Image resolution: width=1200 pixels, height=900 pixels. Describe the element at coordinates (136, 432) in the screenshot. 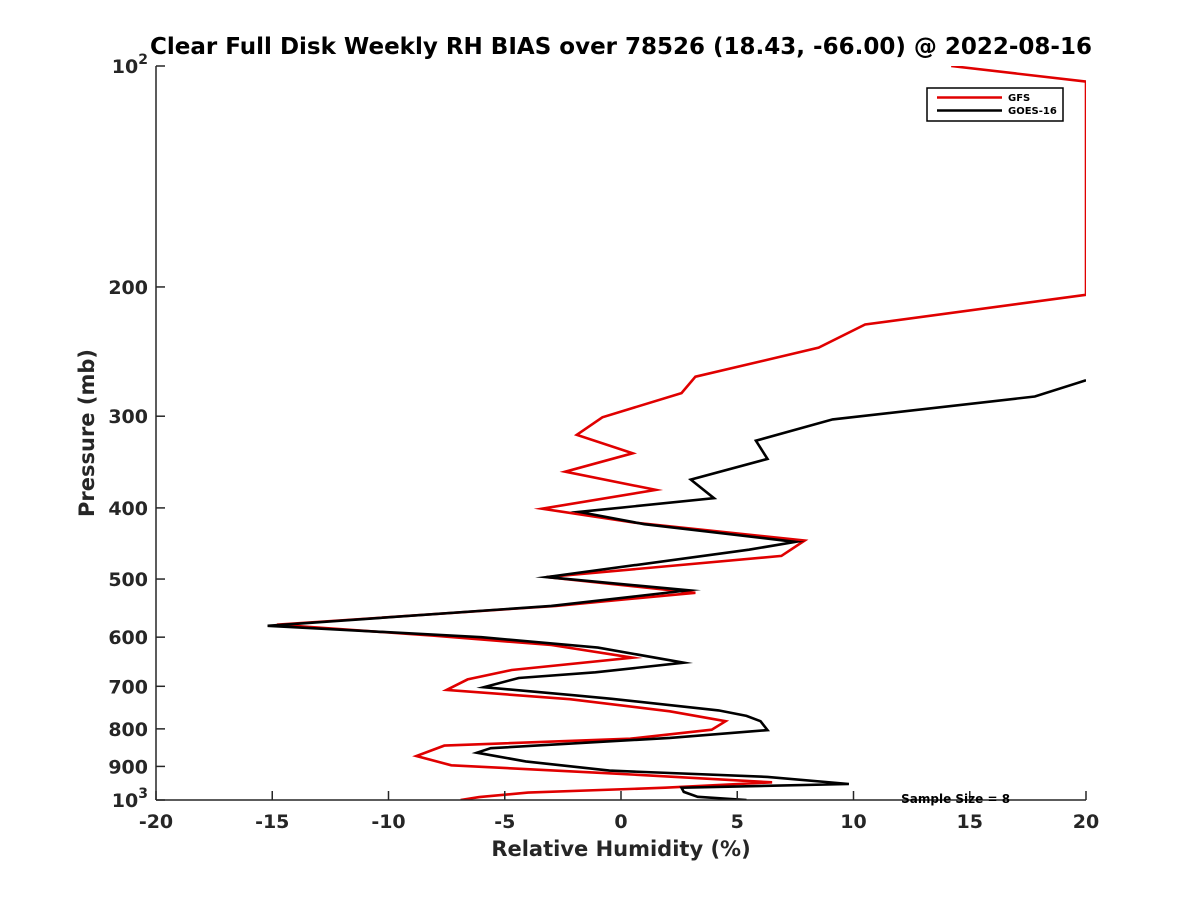

I see `y-ticks: 10² 200 300 400 500 600 700 800 900 10³` at that location.